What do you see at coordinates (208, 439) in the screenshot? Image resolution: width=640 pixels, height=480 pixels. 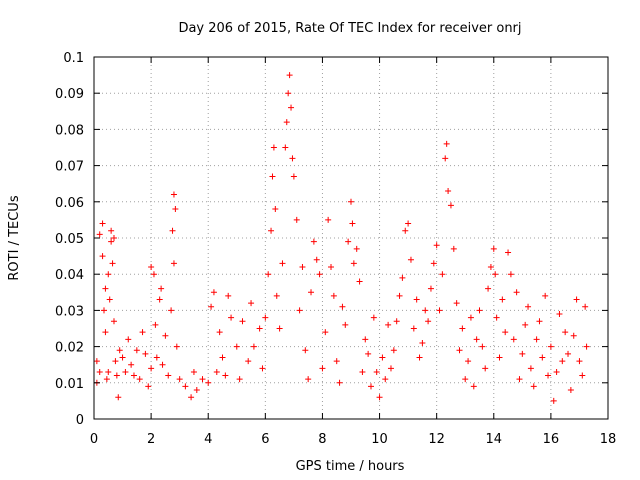 I see `x-tick-label: 4` at bounding box center [208, 439].